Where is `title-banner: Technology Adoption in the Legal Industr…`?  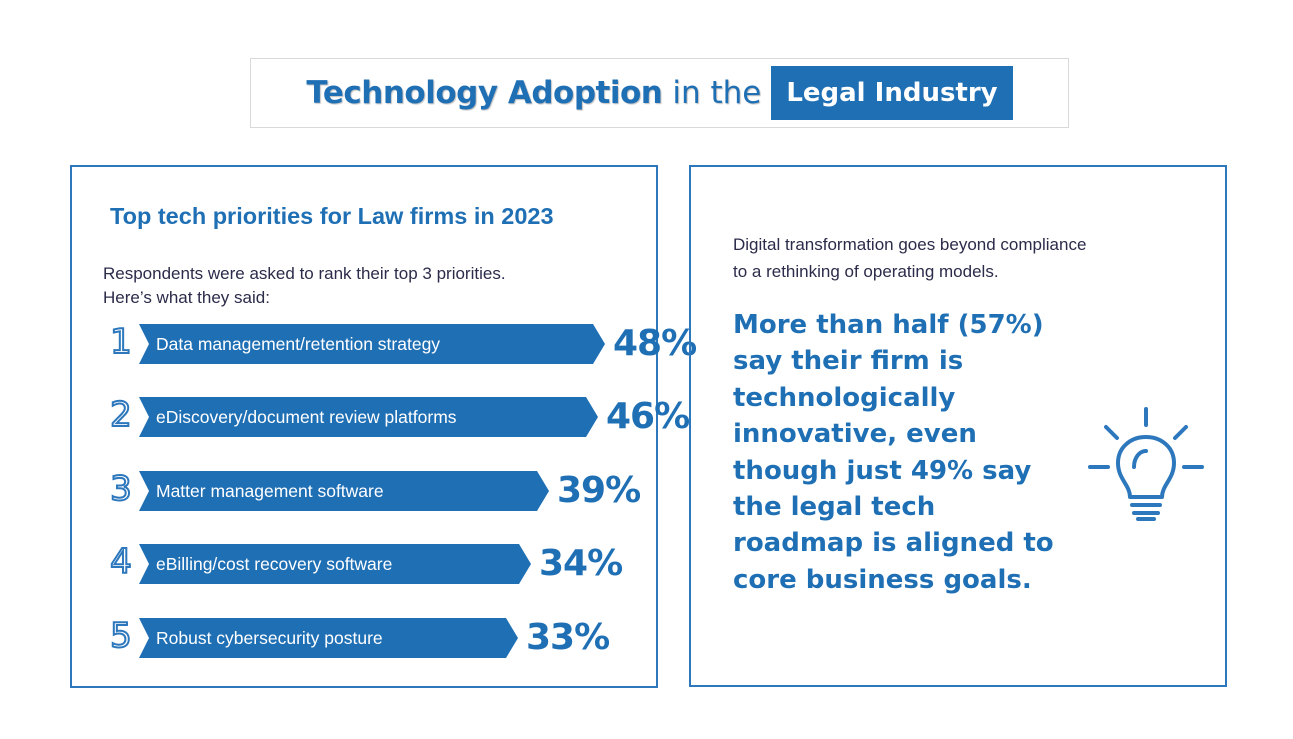 title-banner: Technology Adoption in the Legal Industr… is located at coordinates (659, 93).